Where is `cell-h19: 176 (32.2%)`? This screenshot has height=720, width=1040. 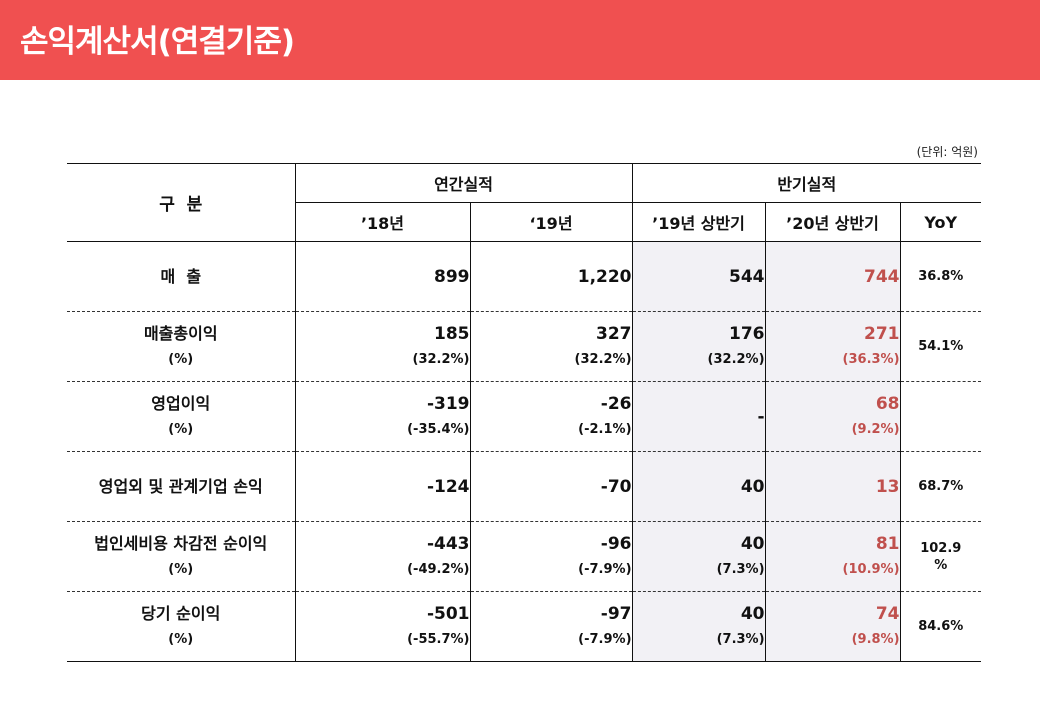
cell-h19: 176 (32.2%) is located at coordinates (699, 346).